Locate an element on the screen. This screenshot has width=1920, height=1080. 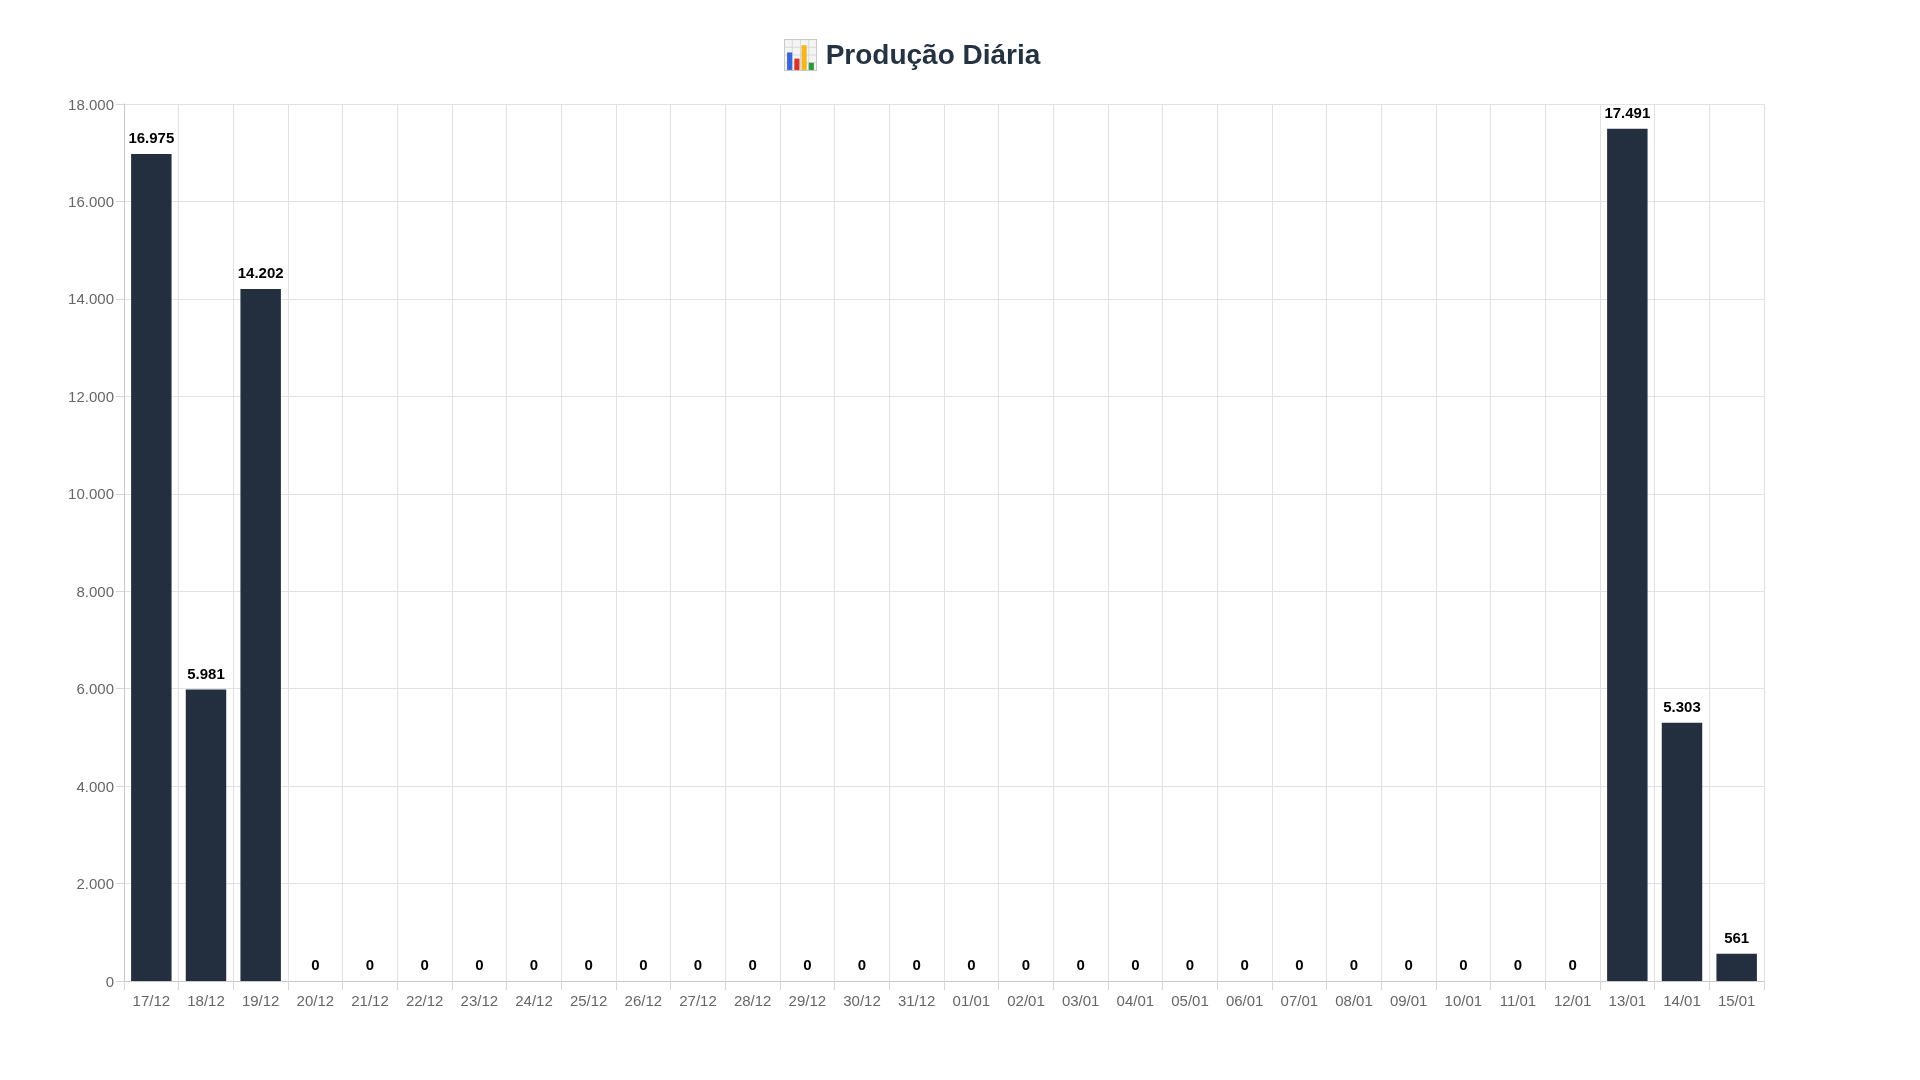
y-tick-label: 18.000 is located at coordinates (91, 104).